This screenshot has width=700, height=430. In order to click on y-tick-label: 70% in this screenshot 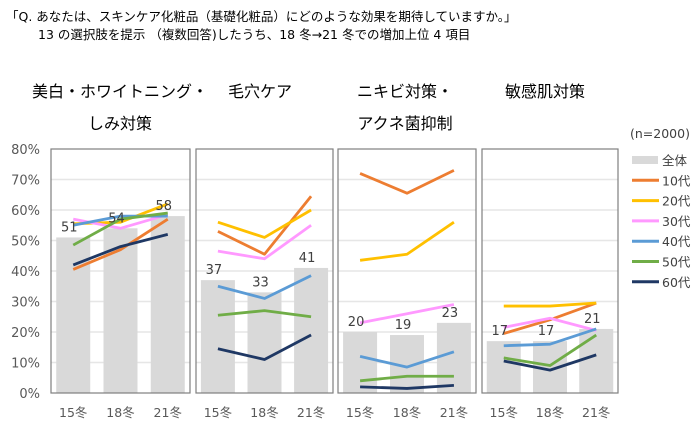, I will do `click(25, 181)`.